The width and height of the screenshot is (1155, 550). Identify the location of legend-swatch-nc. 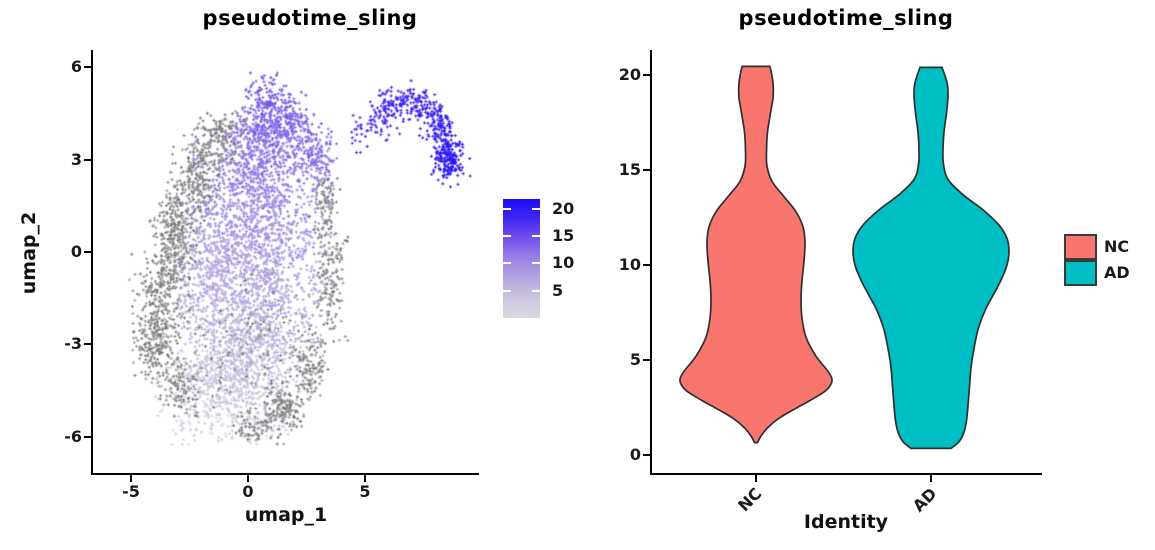
(1080, 247).